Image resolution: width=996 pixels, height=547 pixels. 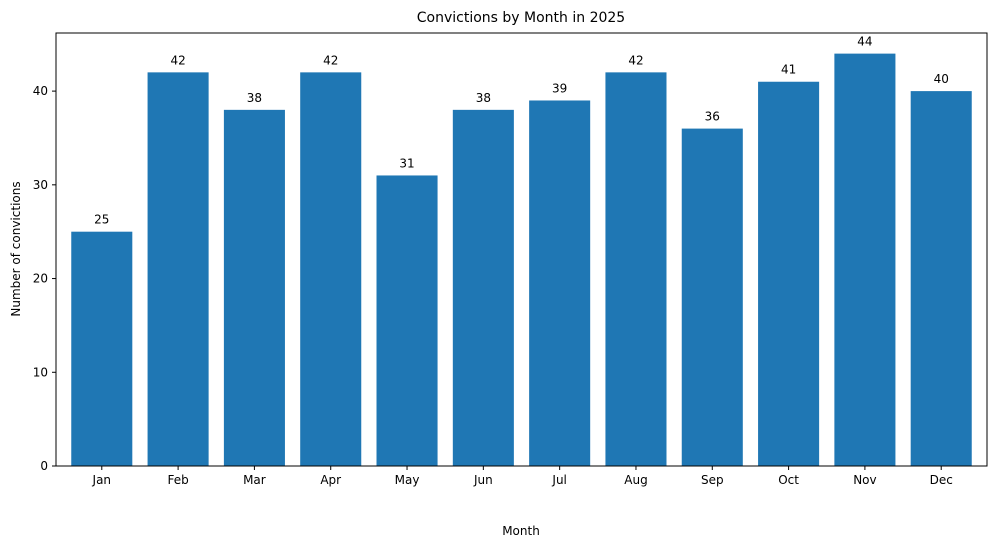 I want to click on x-tick-label: Sep, so click(x=712, y=480).